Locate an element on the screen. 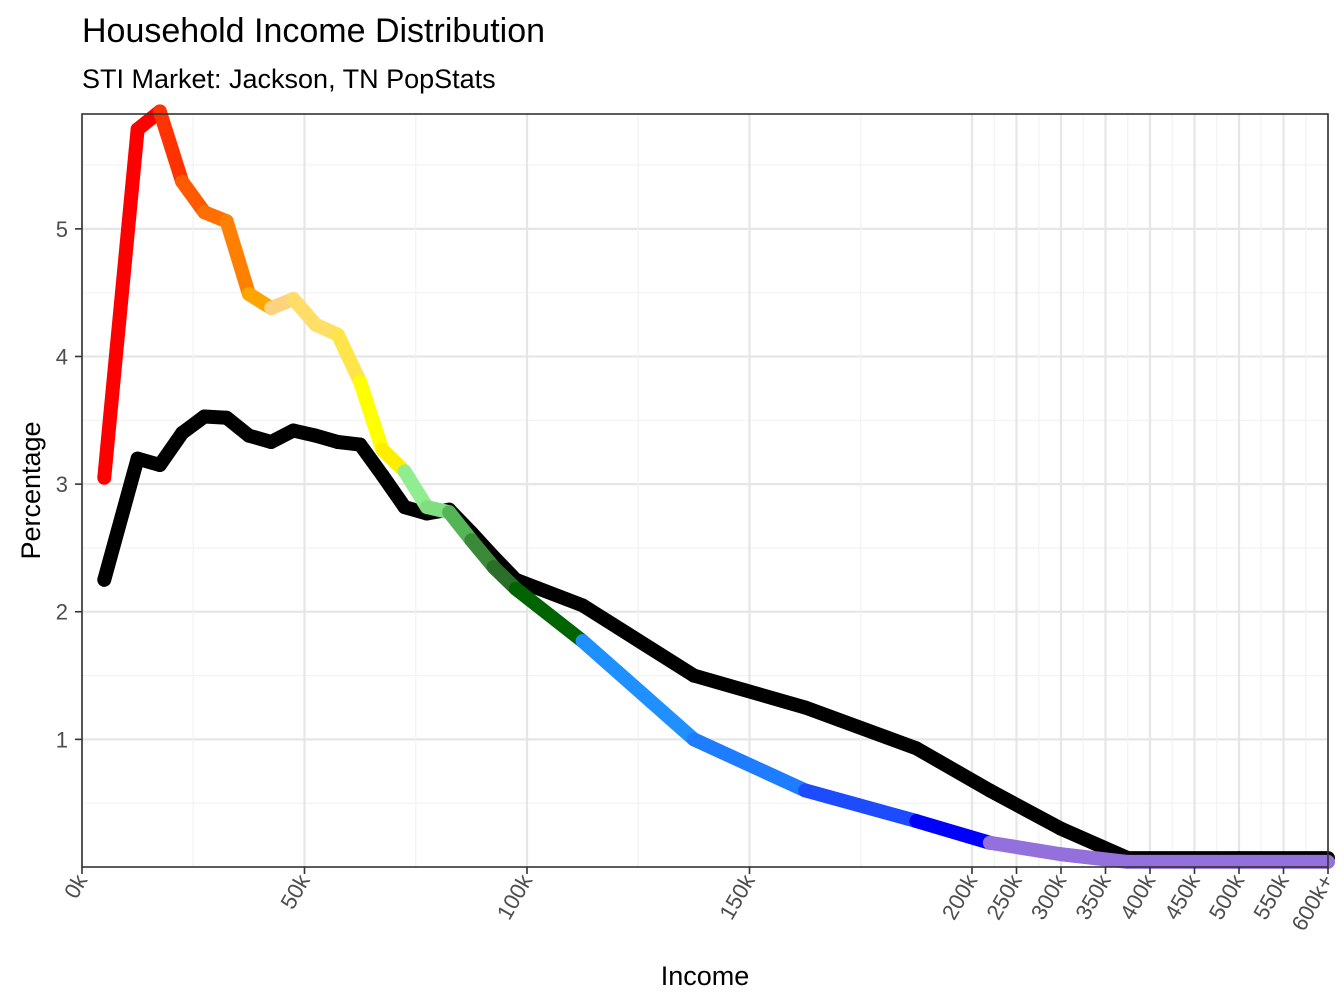 The width and height of the screenshot is (1344, 1008). x-tick-label: 450k is located at coordinates (1182, 896).